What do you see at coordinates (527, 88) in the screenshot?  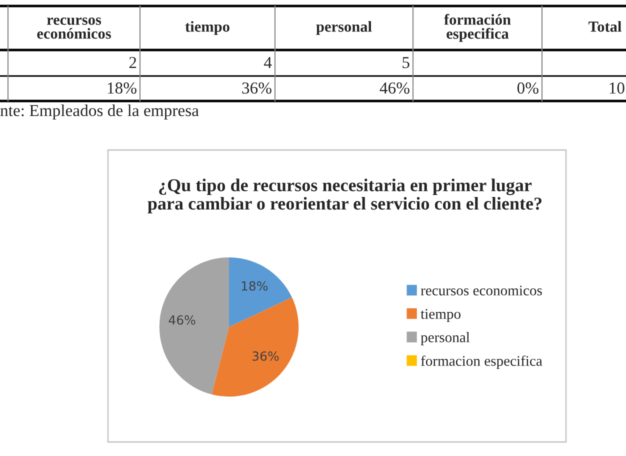 I see `text: 0%` at bounding box center [527, 88].